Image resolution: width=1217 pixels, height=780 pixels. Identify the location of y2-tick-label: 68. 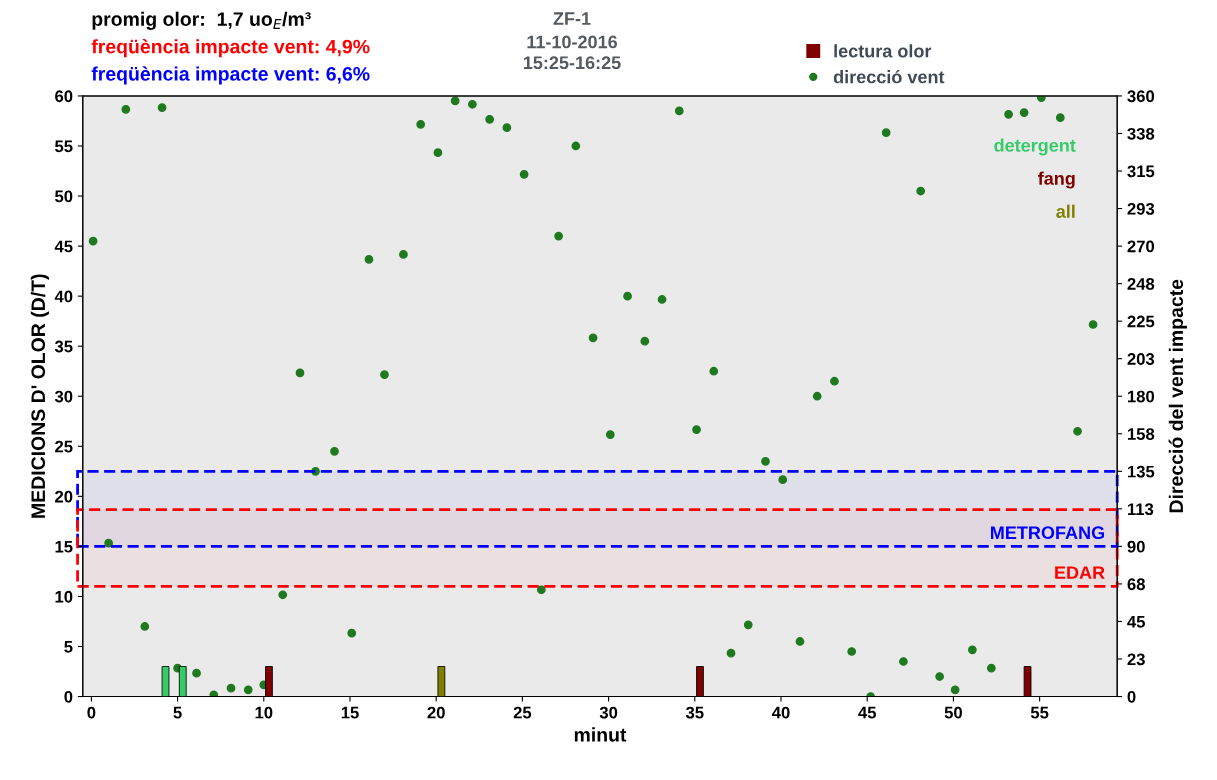
(1136, 584).